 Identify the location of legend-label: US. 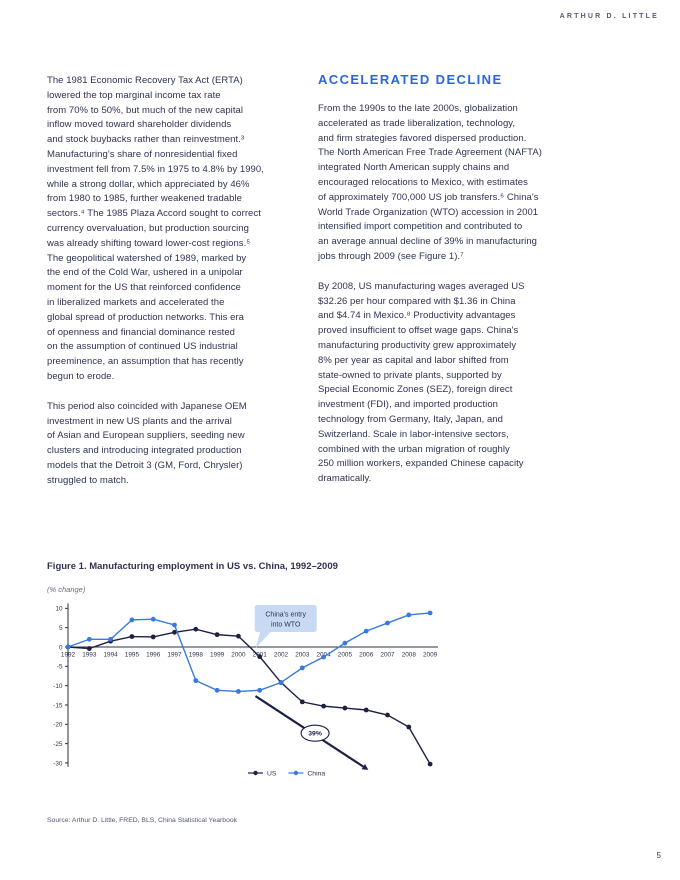
(272, 773).